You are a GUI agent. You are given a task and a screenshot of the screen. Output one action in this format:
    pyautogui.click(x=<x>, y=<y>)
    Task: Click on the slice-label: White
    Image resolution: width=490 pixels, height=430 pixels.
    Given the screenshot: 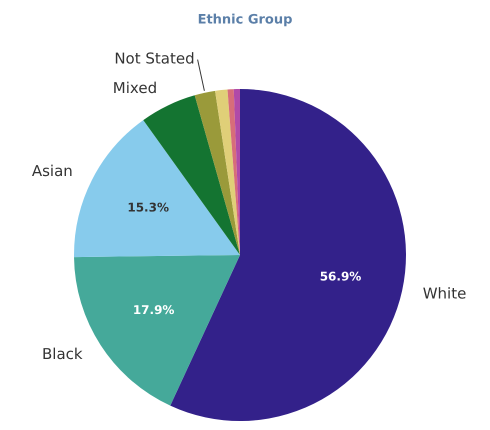 What is the action you would take?
    pyautogui.click(x=444, y=293)
    